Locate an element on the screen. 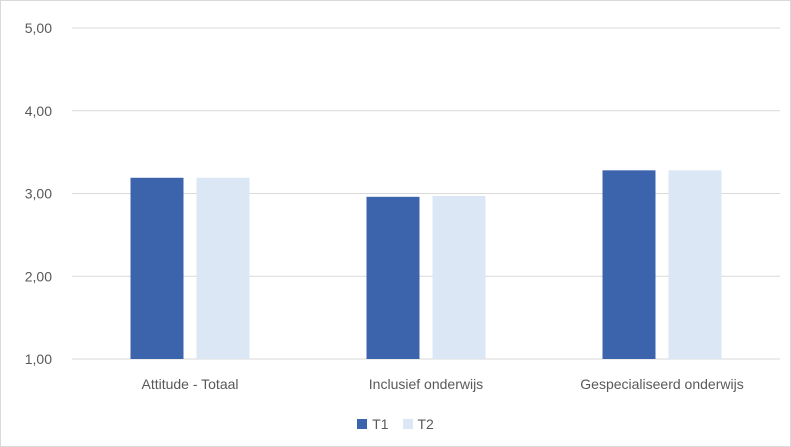  x-tick-label: Gespecialiseerd onderwijs is located at coordinates (661, 384).